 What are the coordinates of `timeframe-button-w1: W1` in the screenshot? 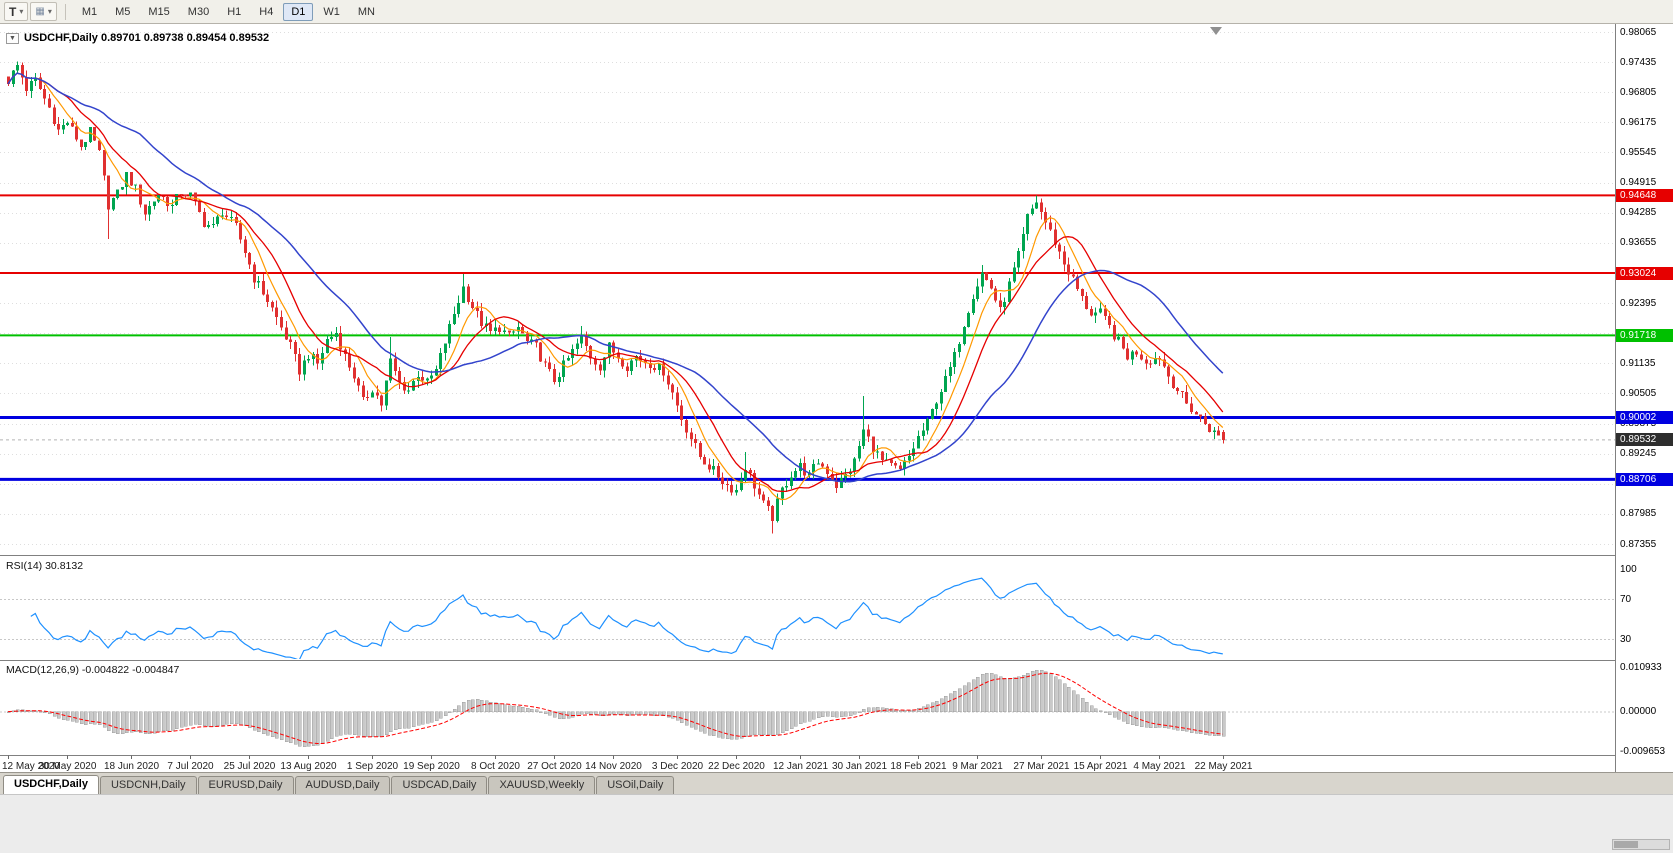 It's located at (331, 12).